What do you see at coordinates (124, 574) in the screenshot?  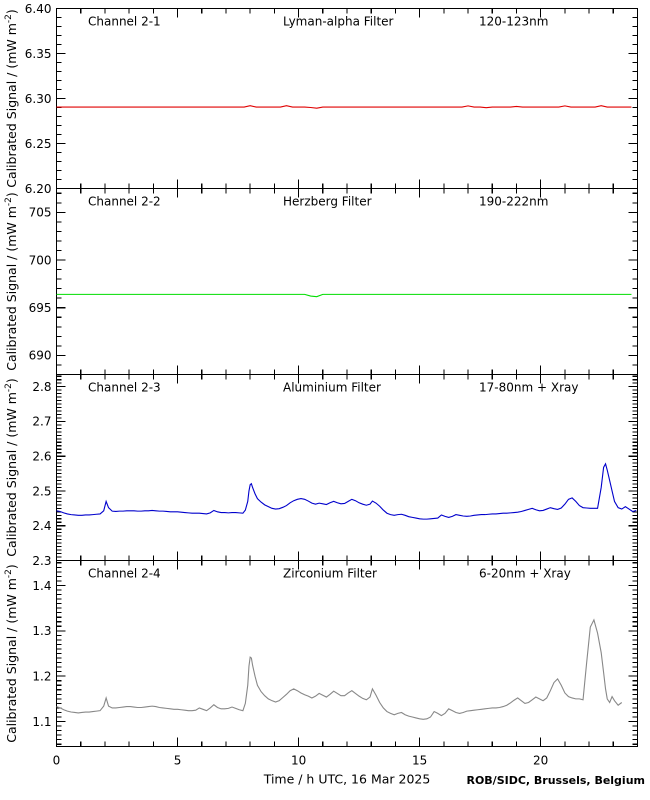 I see `panel-channel-label: Channel 2-4` at bounding box center [124, 574].